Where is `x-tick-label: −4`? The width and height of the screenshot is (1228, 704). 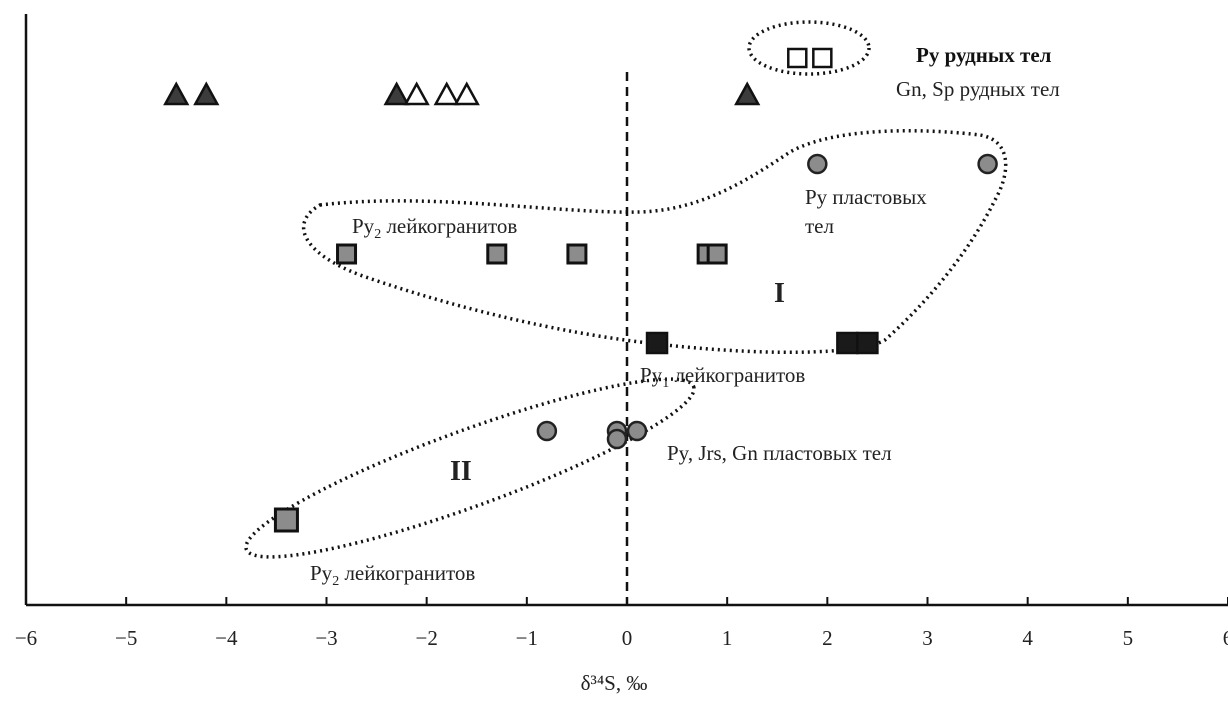 x-tick-label: −4 is located at coordinates (226, 638).